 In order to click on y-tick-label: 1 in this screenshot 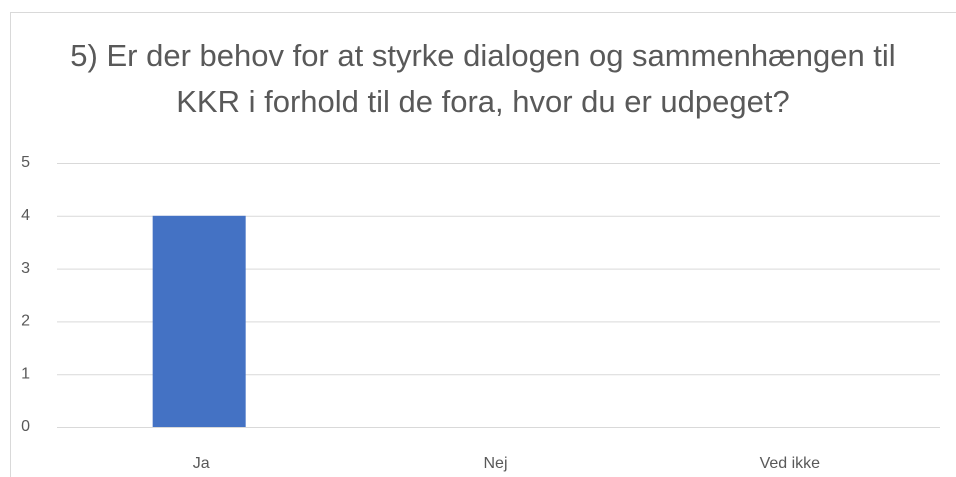, I will do `click(25, 373)`.